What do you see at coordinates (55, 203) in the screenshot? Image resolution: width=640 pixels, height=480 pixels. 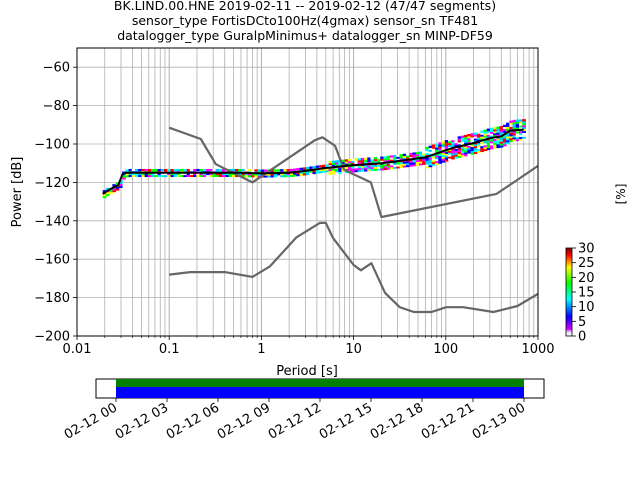 I see `y-axis-ticks: −200 −180 −160 −140 −120 −100 −80 −60` at bounding box center [55, 203].